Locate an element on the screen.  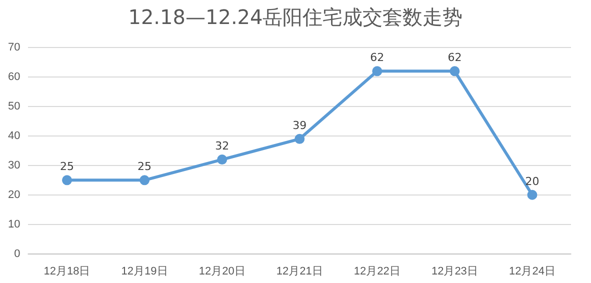
x-tick-label: 12月22日 is located at coordinates (377, 271).